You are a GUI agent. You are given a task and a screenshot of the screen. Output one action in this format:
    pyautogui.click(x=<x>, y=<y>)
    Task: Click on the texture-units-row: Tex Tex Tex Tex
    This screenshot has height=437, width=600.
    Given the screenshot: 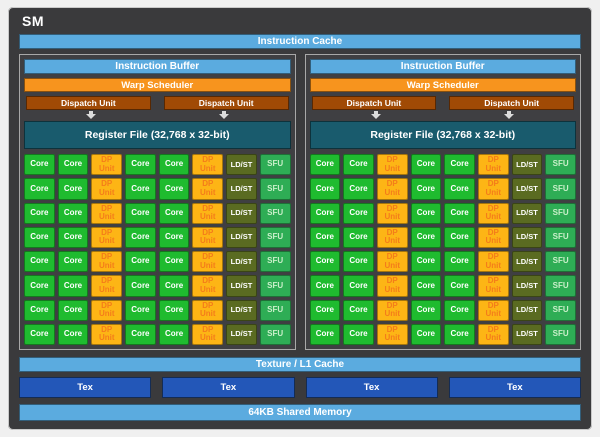 What is the action you would take?
    pyautogui.click(x=300, y=387)
    